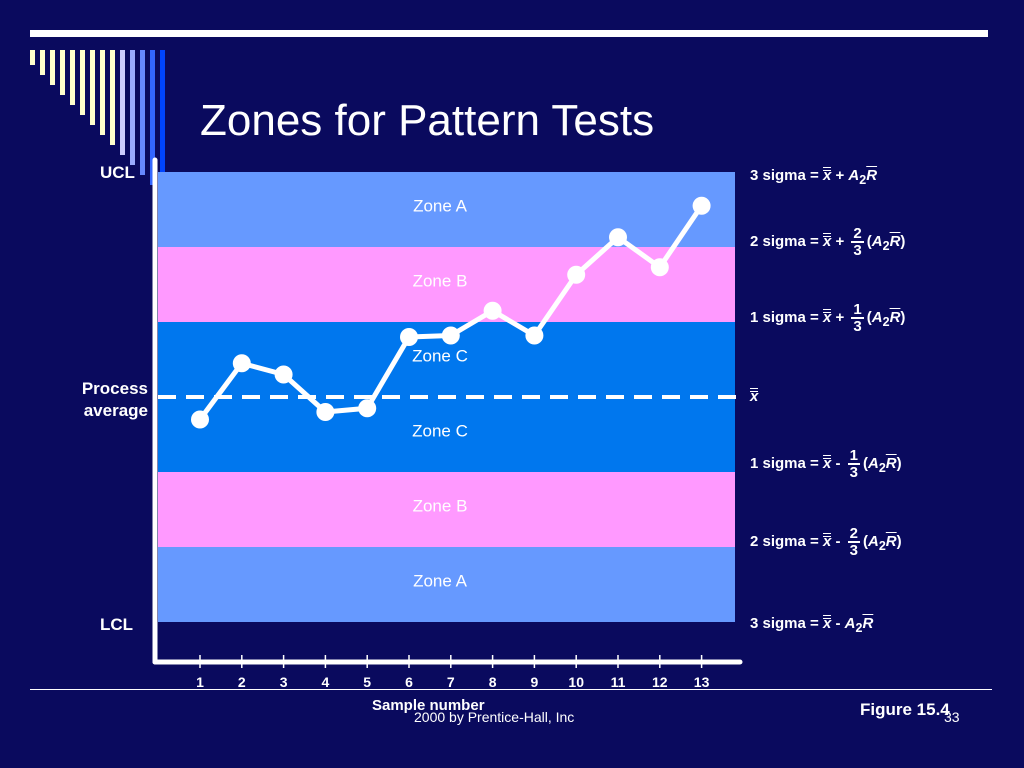  What do you see at coordinates (828, 318) in the screenshot?
I see `formula-plus-1-sigma: 1 sigma = x + 1 3 (A2R)` at bounding box center [828, 318].